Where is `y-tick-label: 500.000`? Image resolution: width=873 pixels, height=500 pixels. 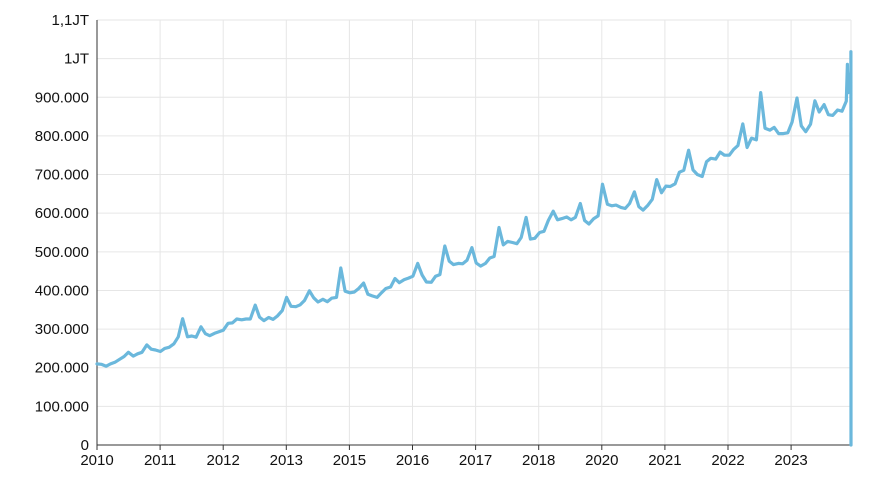
y-tick-label: 500.000 is located at coordinates (62, 252).